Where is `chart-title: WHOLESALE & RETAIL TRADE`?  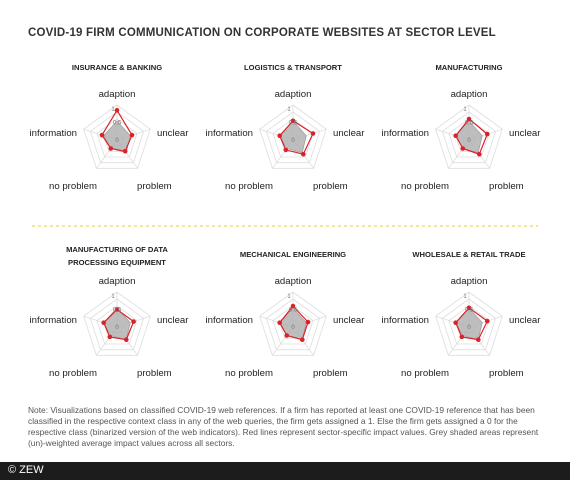 chart-title: WHOLESALE & RETAIL TRADE is located at coordinates (468, 254).